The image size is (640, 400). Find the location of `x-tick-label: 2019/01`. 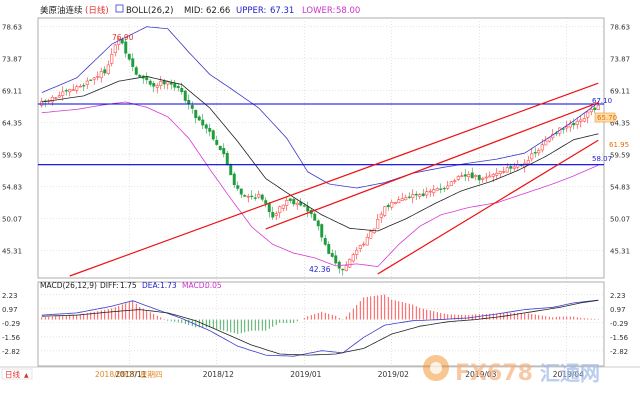

x-tick-label: 2019/01 is located at coordinates (305, 374).